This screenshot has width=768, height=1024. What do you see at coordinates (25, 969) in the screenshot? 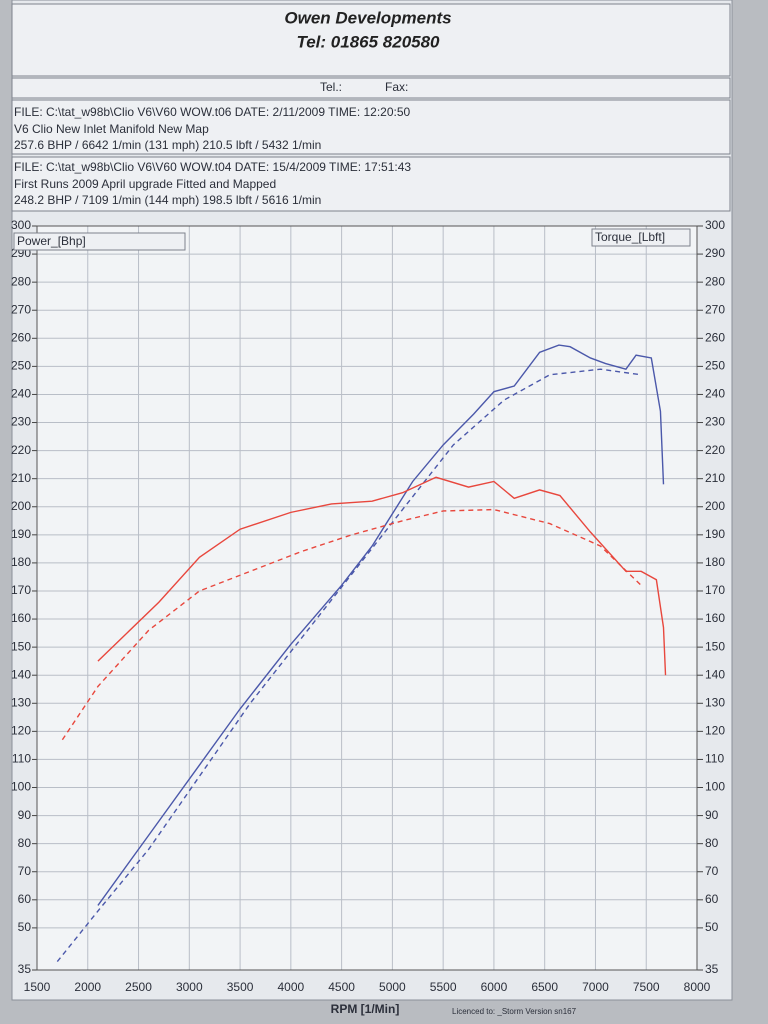
I see `y-tick-label: 35` at bounding box center [25, 969].